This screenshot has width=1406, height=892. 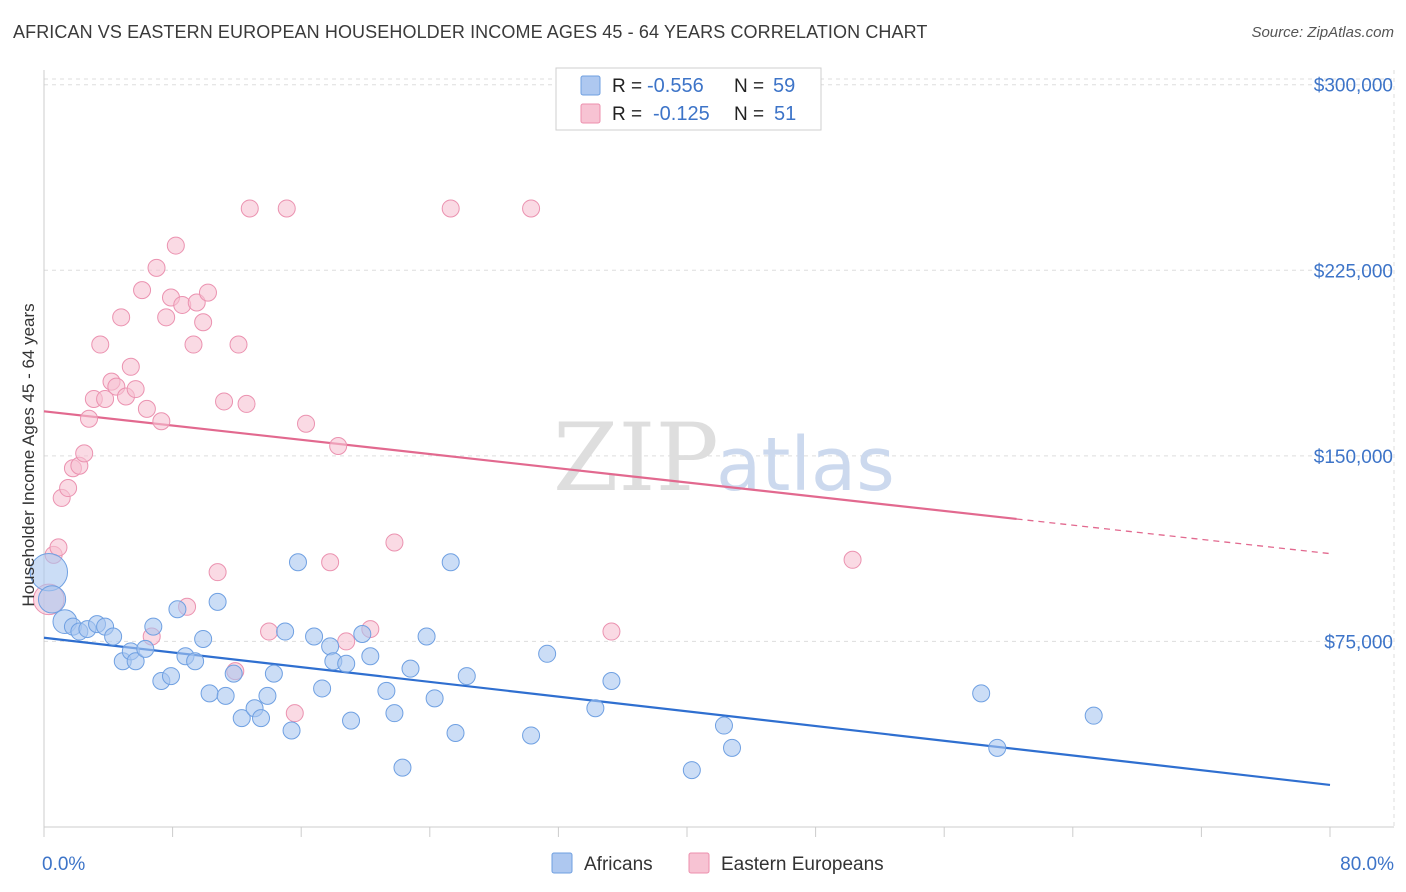 I want to click on legend-item-eastern-europeans: Eastern Europeans, so click(x=786, y=863).